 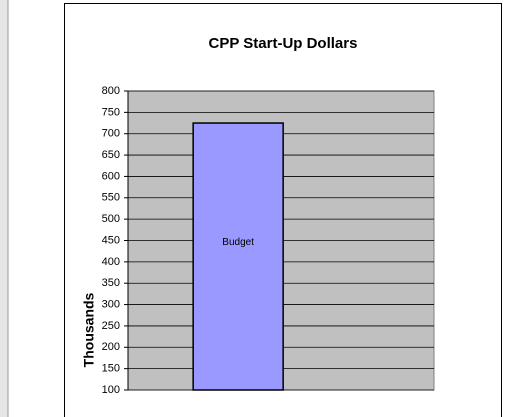 I want to click on y-tick-label: 700, so click(x=111, y=134).